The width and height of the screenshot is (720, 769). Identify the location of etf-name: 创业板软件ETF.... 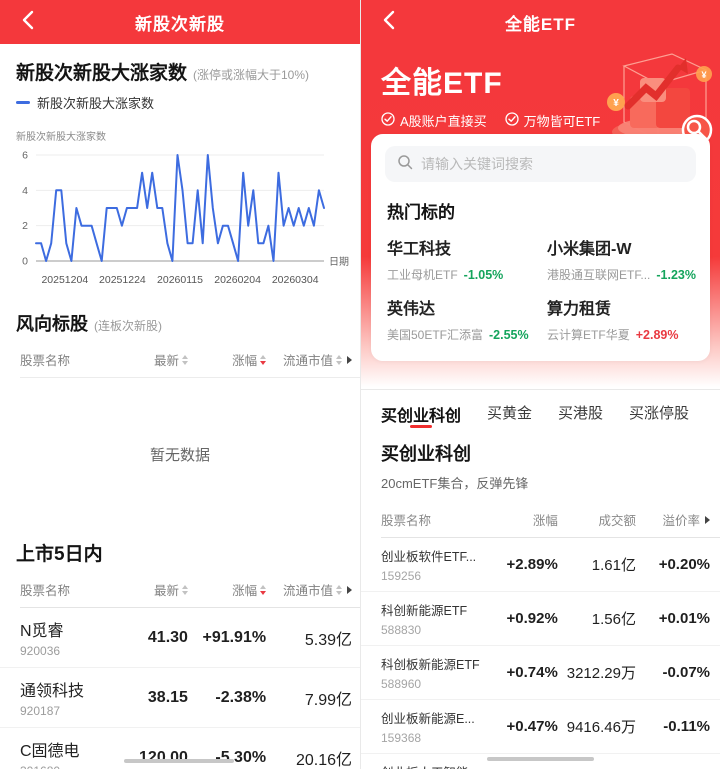
(429, 557).